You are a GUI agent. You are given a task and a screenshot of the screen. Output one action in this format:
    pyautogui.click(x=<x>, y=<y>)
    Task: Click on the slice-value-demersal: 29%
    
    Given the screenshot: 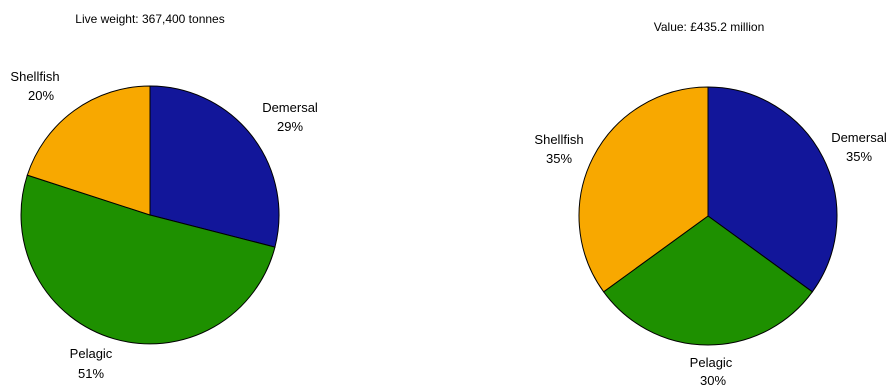 What is the action you would take?
    pyautogui.click(x=290, y=126)
    